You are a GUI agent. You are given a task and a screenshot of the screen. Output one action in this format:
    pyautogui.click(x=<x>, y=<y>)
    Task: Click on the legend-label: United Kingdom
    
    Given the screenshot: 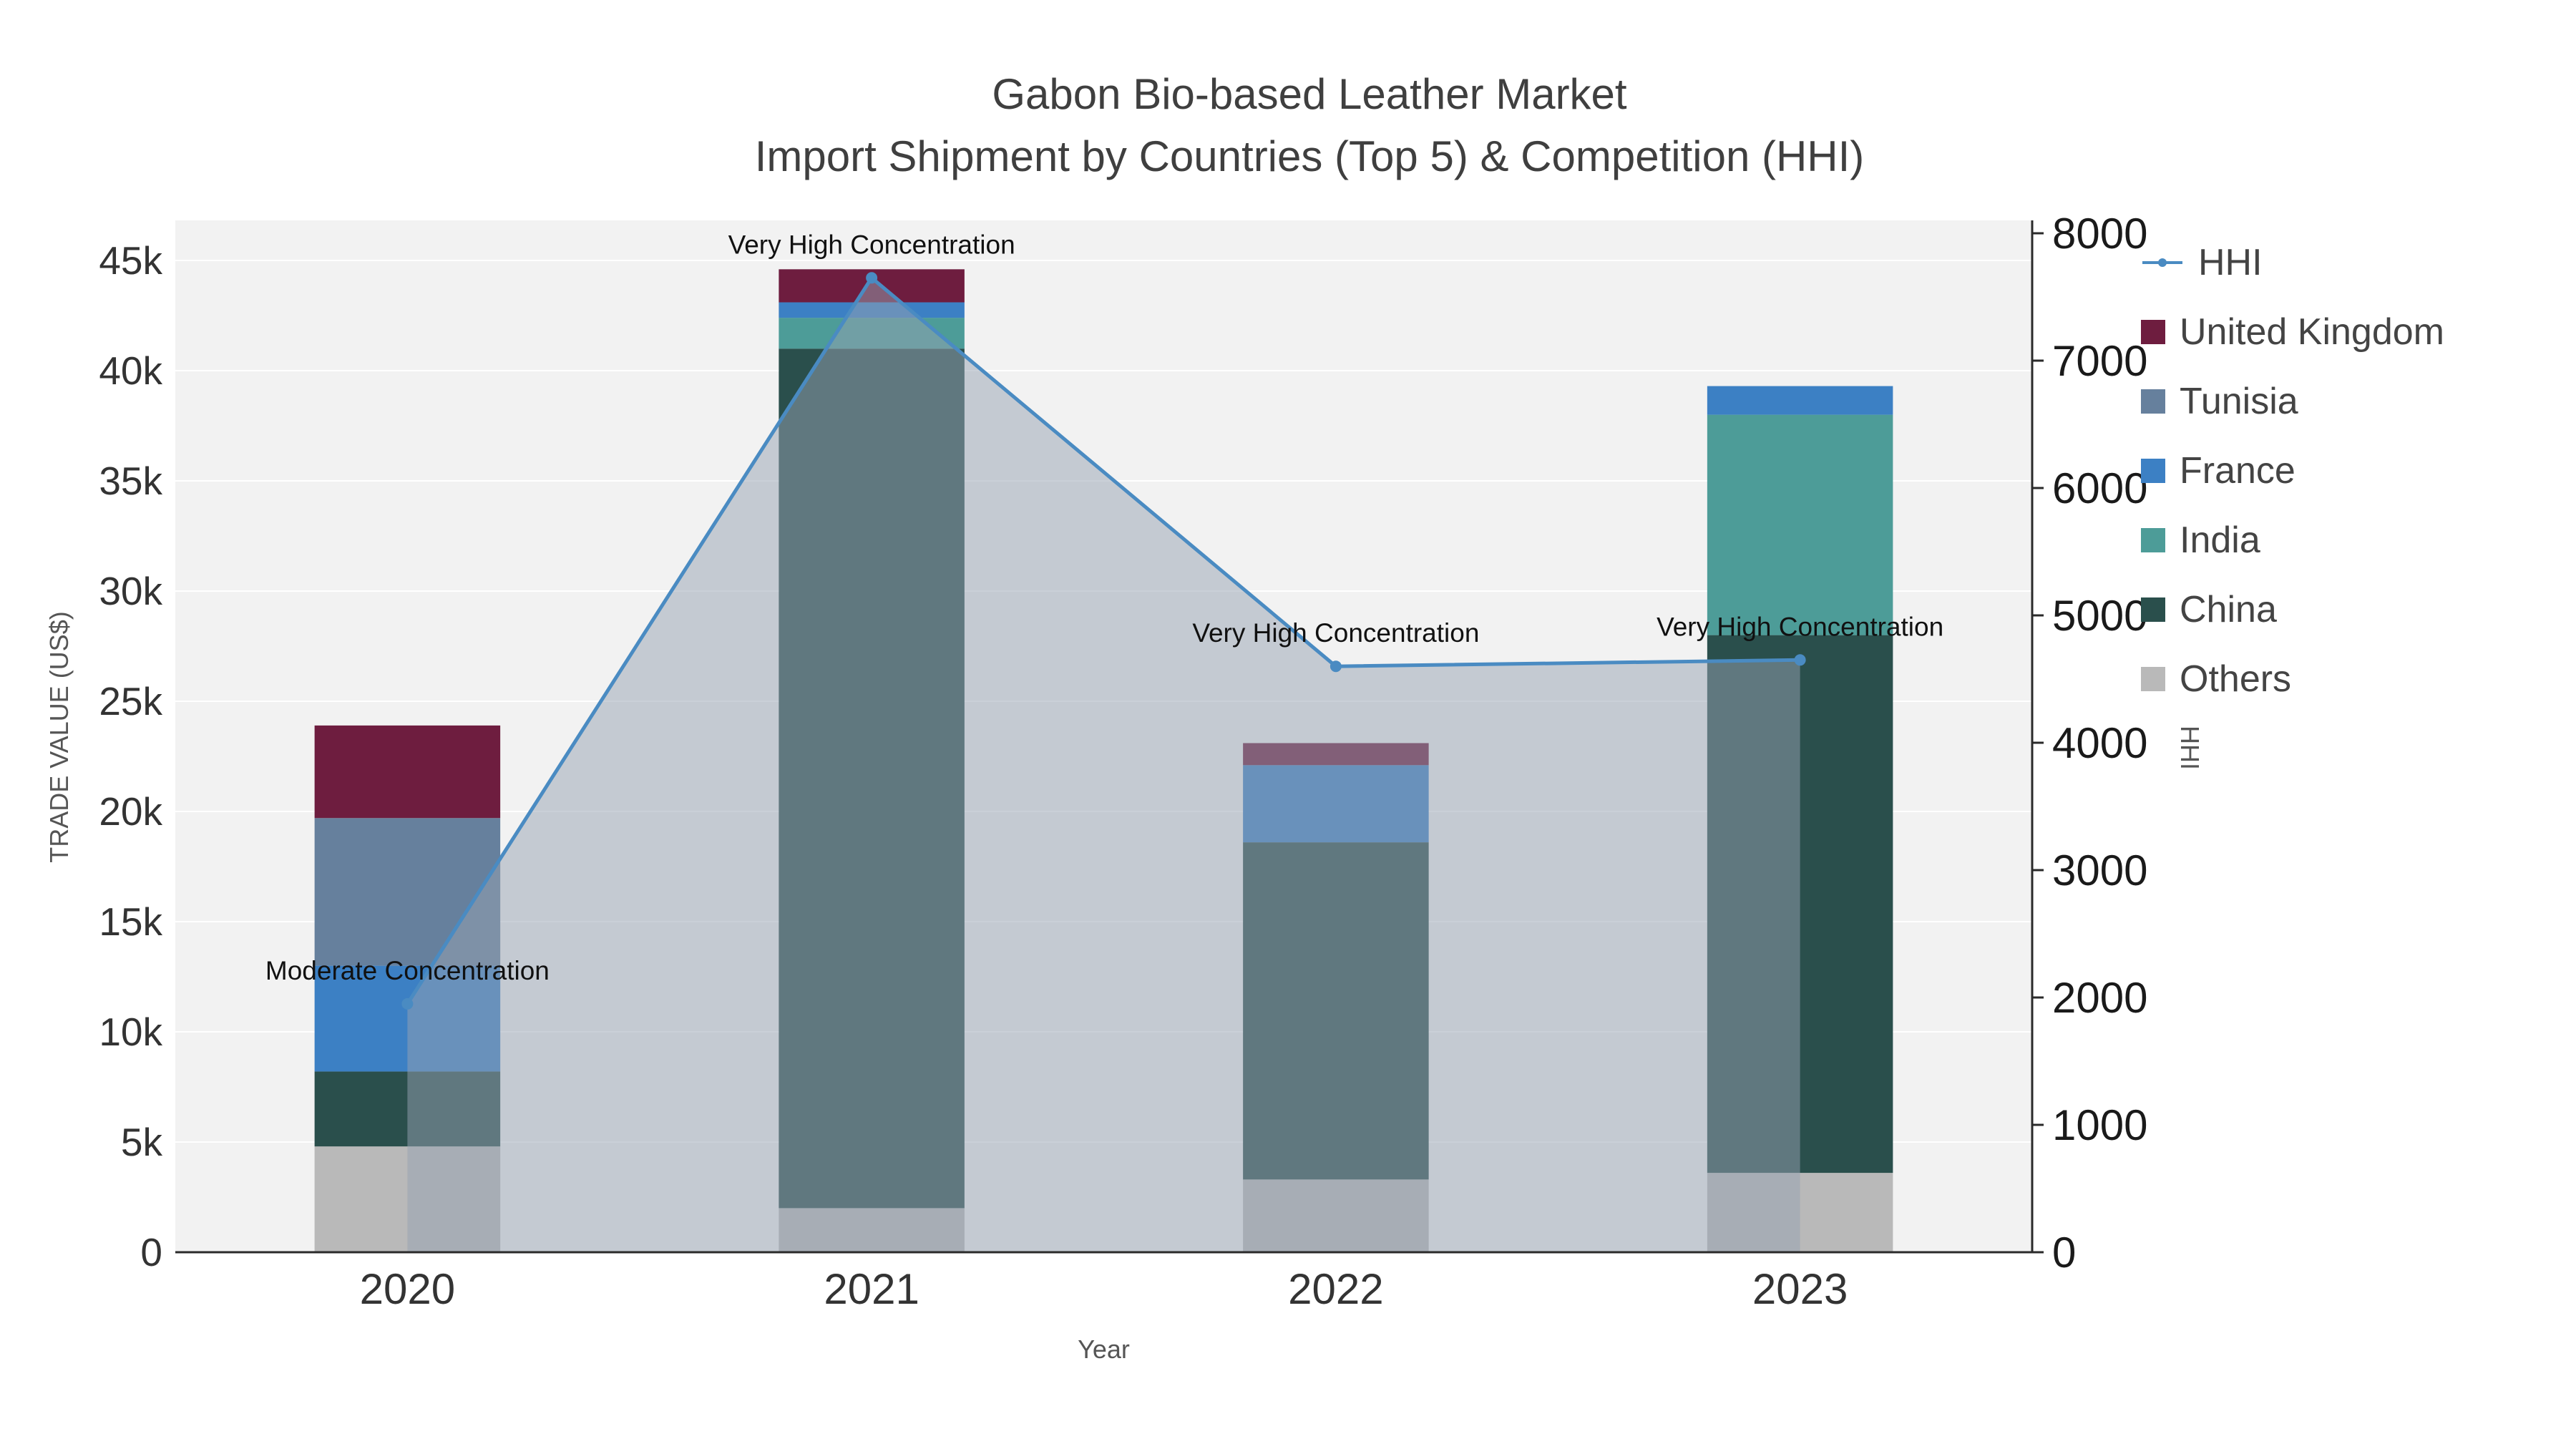 What is the action you would take?
    pyautogui.click(x=2312, y=332)
    